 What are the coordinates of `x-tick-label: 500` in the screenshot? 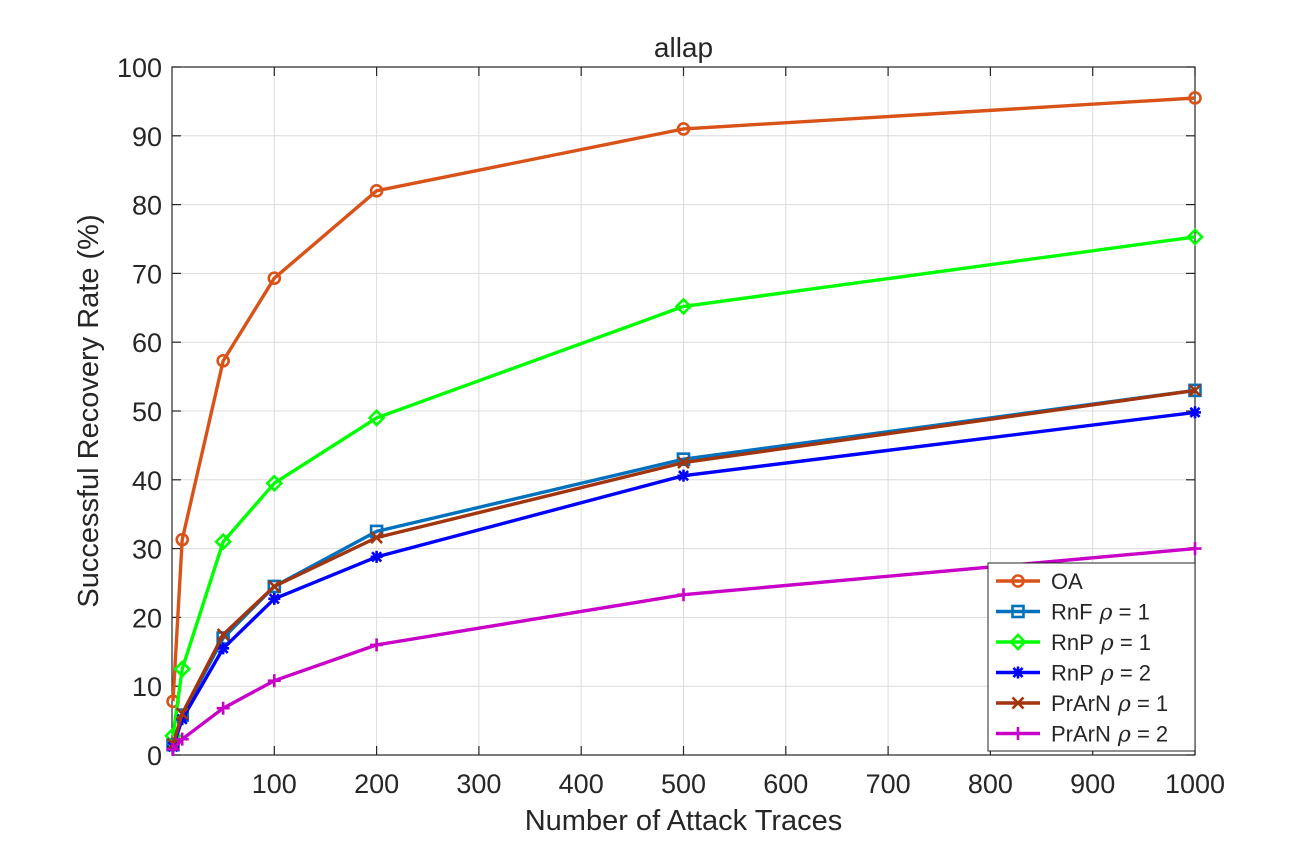 It's located at (683, 784).